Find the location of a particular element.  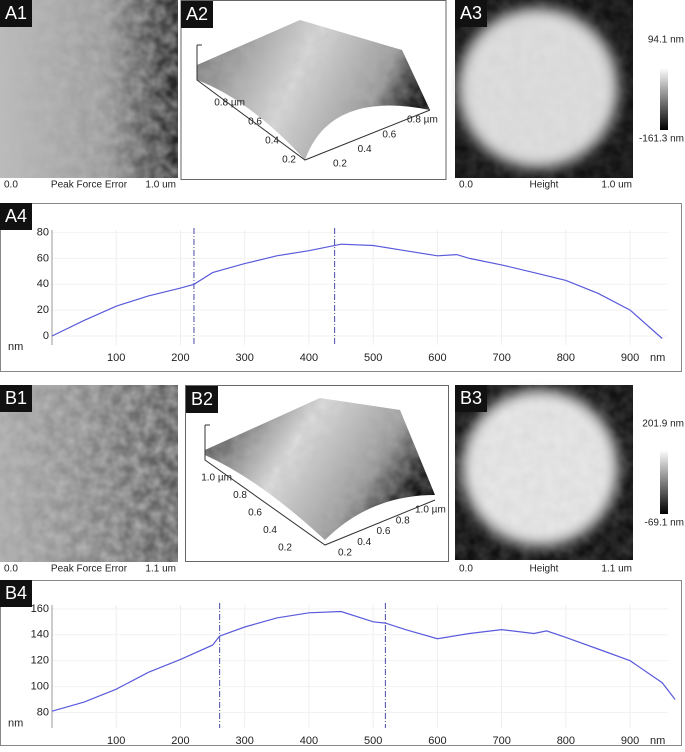

panel-b2: B2 1.0 µm0.80.60.40.21.0 µm0.80.60.40.2 is located at coordinates (317, 473).